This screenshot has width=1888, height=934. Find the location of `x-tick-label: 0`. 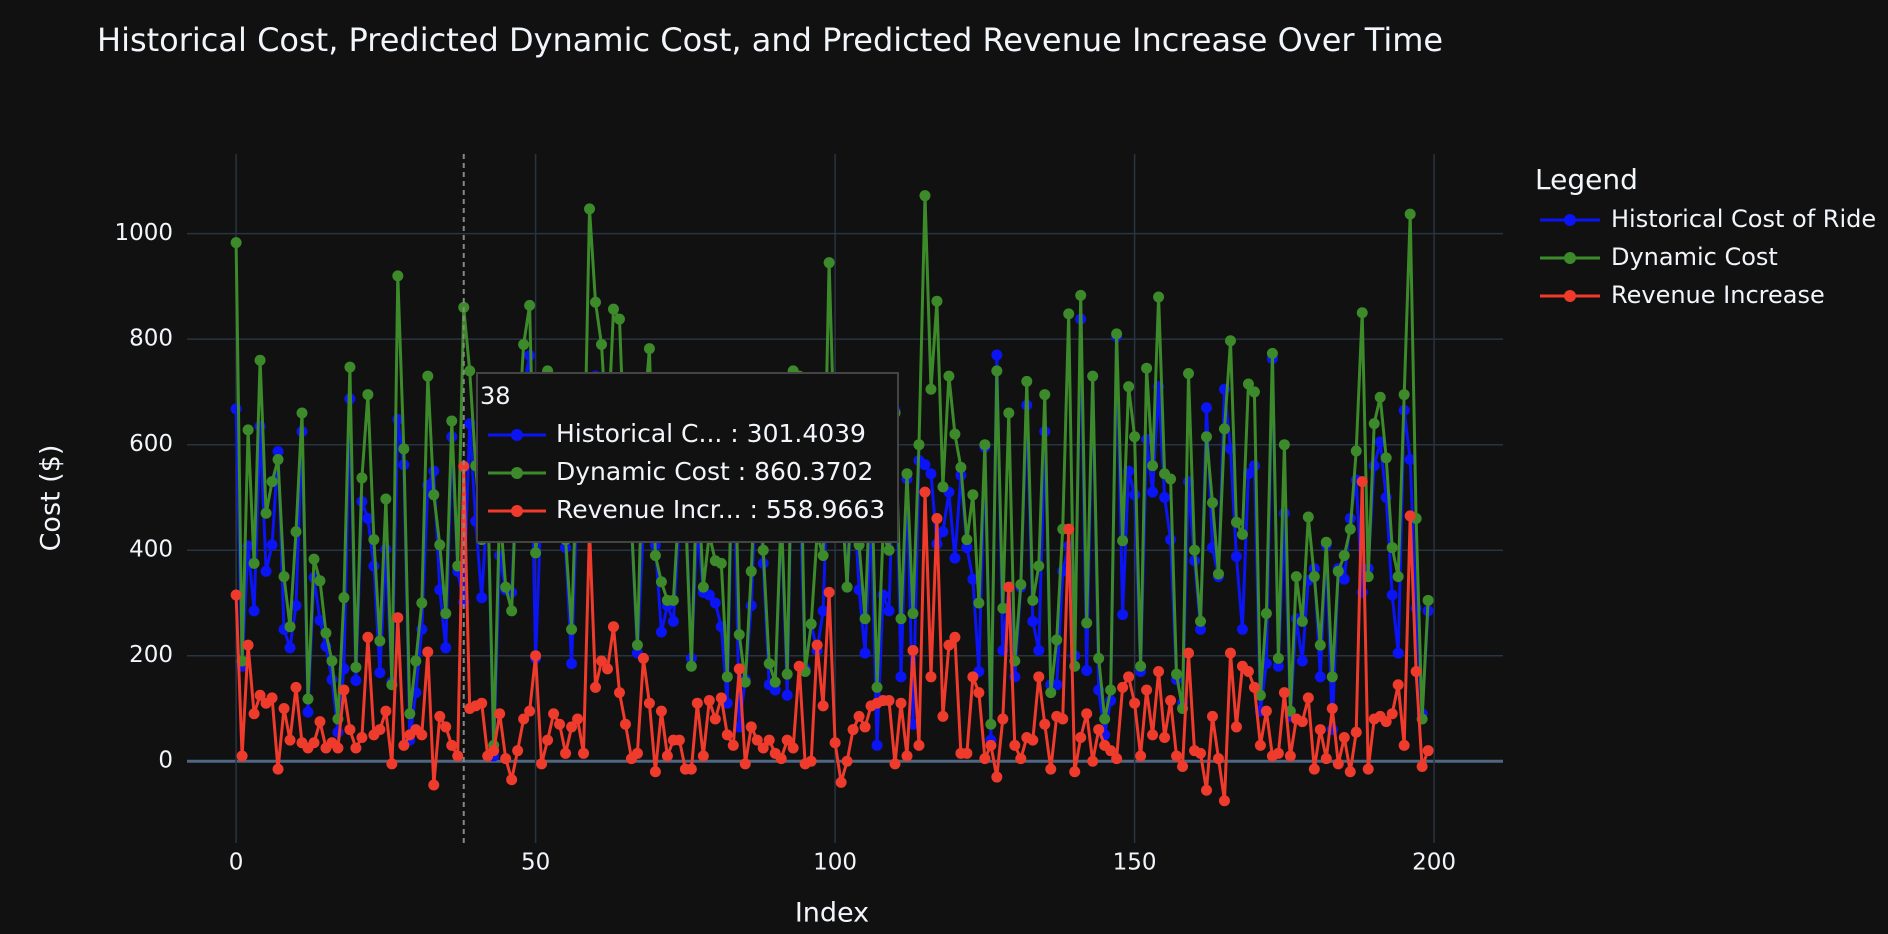

x-tick-label: 0 is located at coordinates (236, 863).